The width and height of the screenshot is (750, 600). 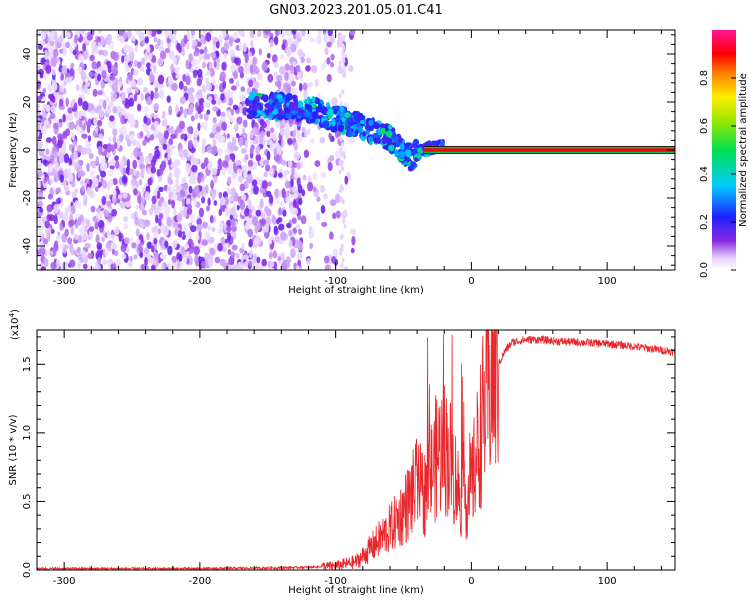 I want to click on snr-multiplier-base: (x10, so click(x=15, y=328).